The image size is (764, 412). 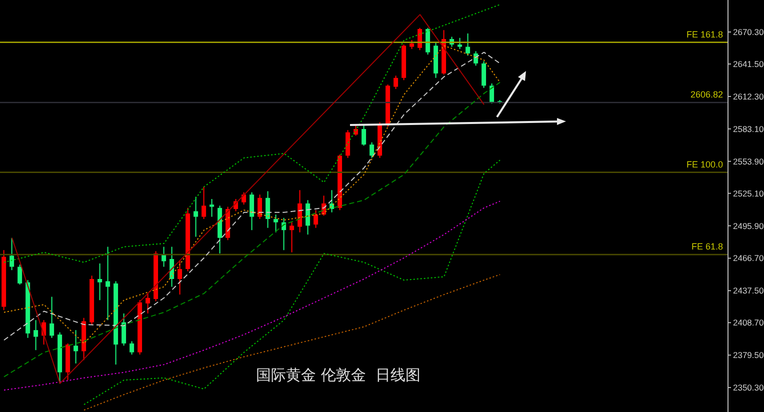 What do you see at coordinates (748, 129) in the screenshot?
I see `y-tick-label: 2583.10` at bounding box center [748, 129].